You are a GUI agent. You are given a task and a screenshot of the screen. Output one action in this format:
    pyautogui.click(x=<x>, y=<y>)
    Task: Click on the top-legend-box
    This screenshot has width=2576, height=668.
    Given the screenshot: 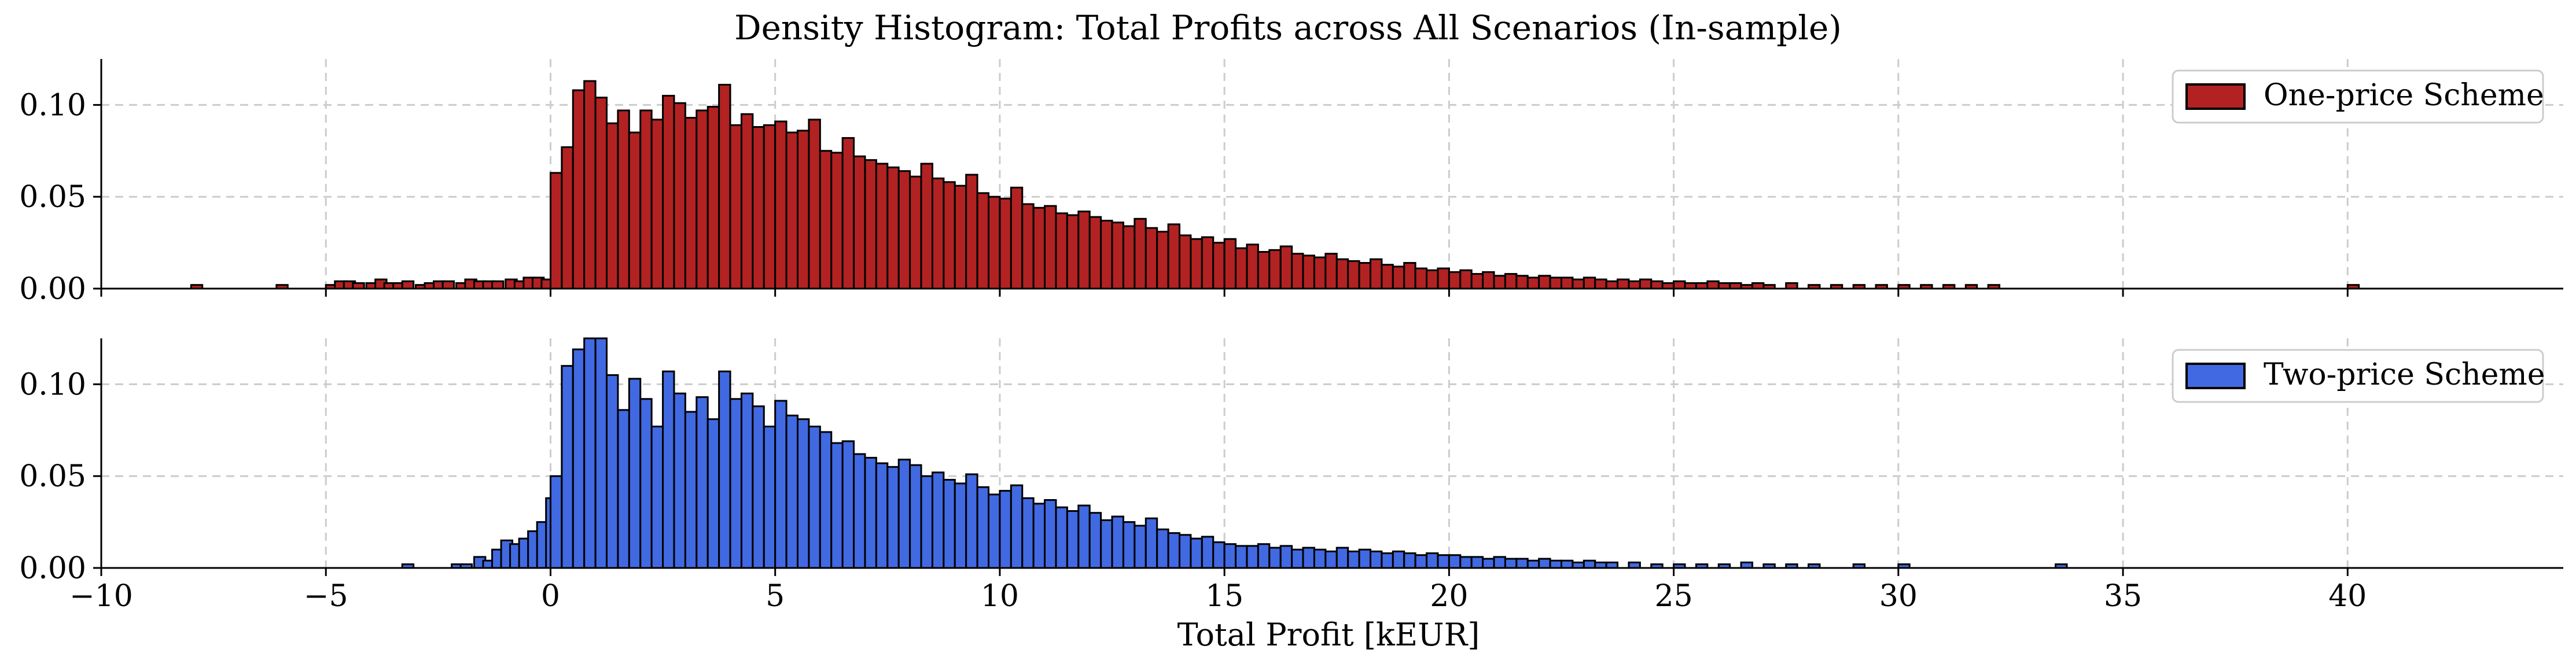 What is the action you would take?
    pyautogui.click(x=2358, y=96)
    